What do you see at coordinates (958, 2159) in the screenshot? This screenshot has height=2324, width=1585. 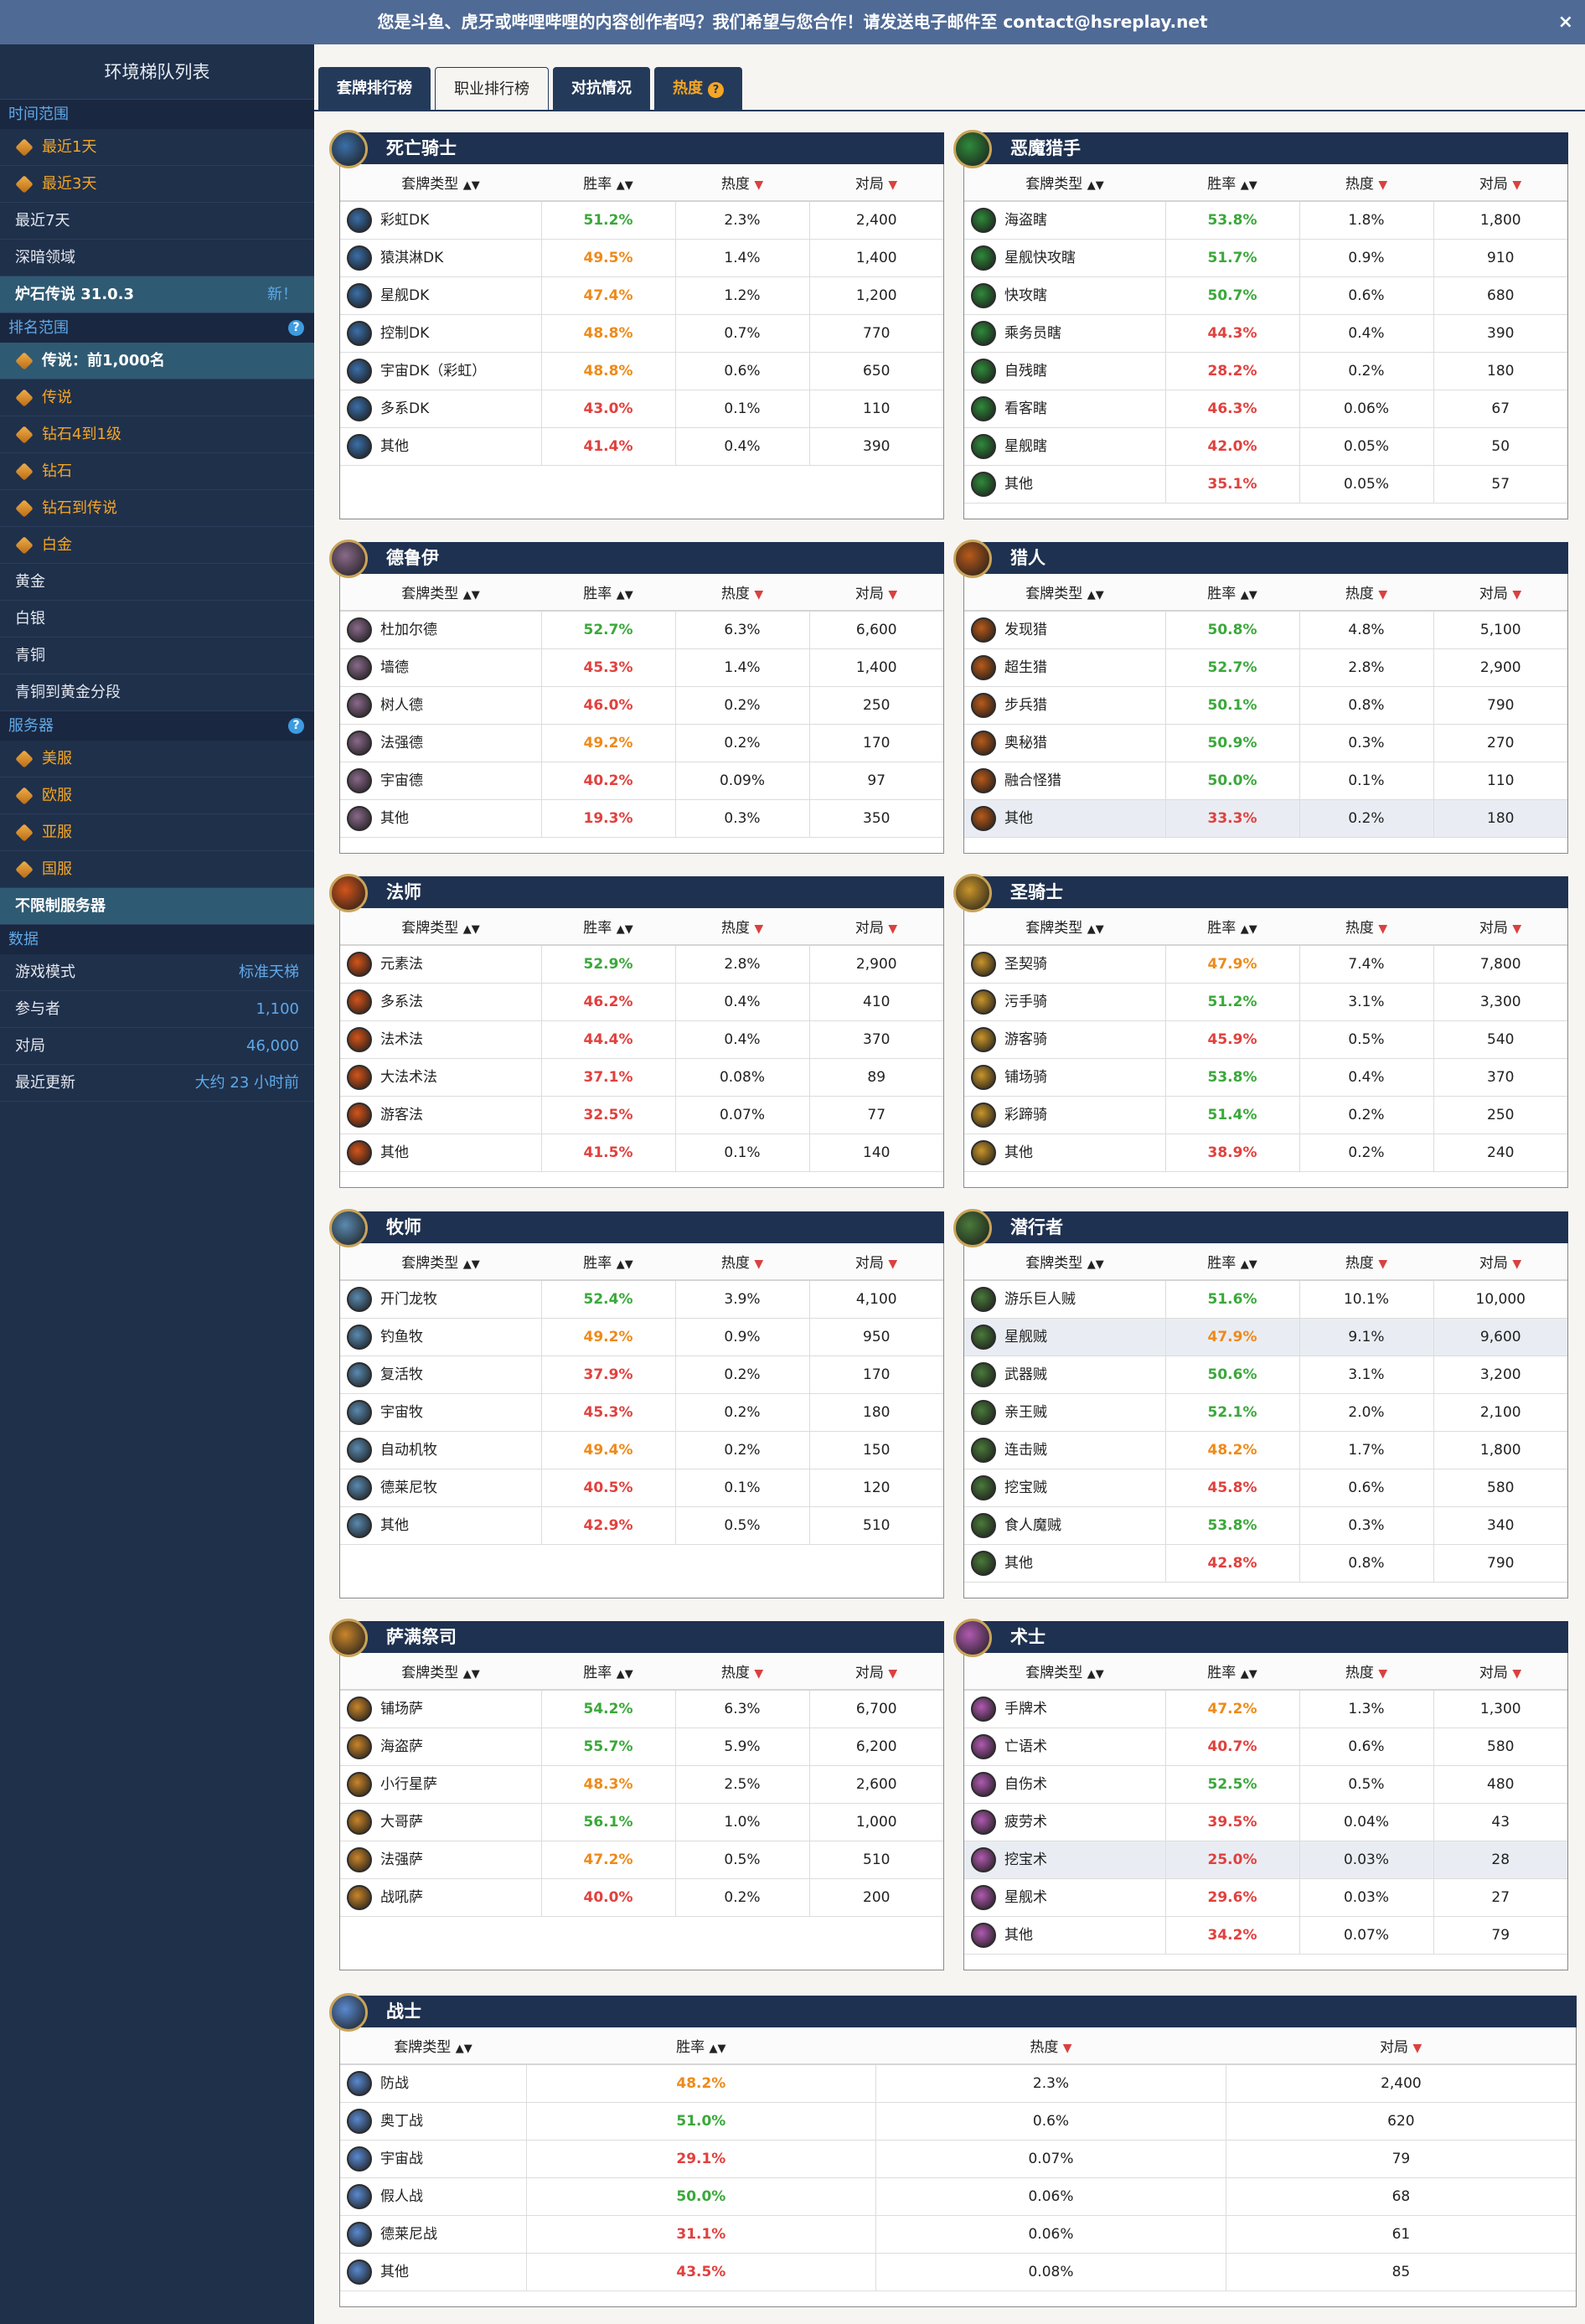 I see `table-row: 宇宙战 29.1% 0.07% 79` at bounding box center [958, 2159].